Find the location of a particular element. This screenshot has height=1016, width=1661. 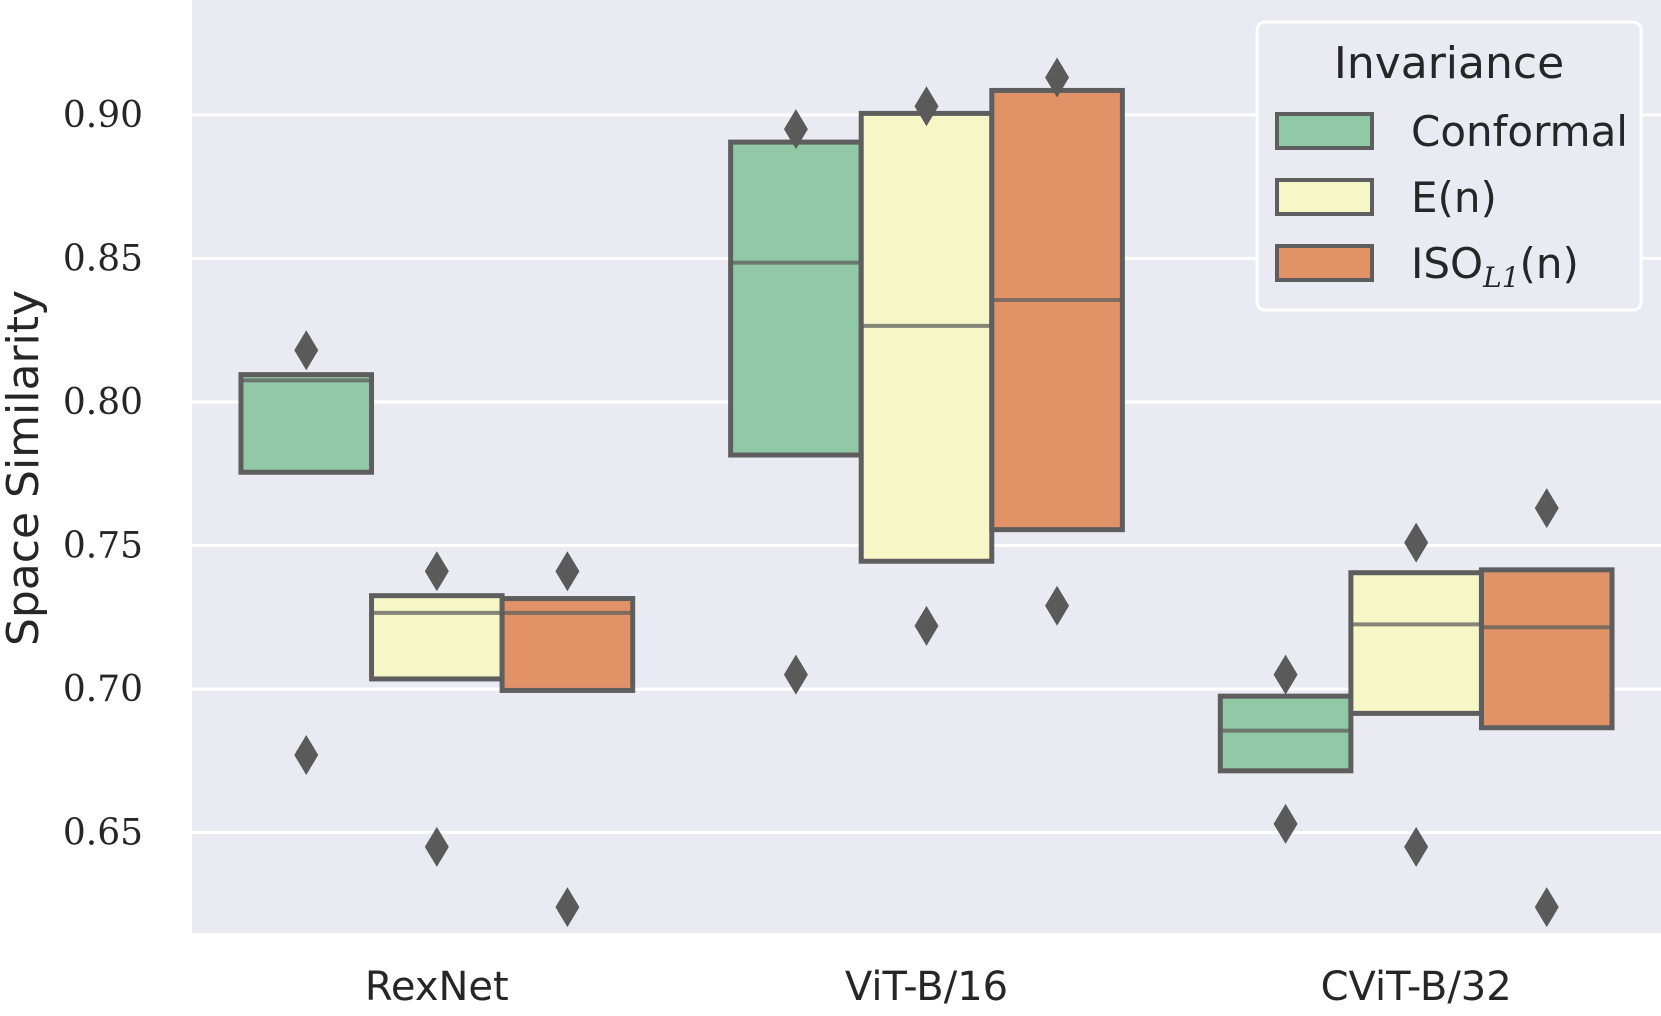

y-tick-label: 0.85 is located at coordinates (103, 258).